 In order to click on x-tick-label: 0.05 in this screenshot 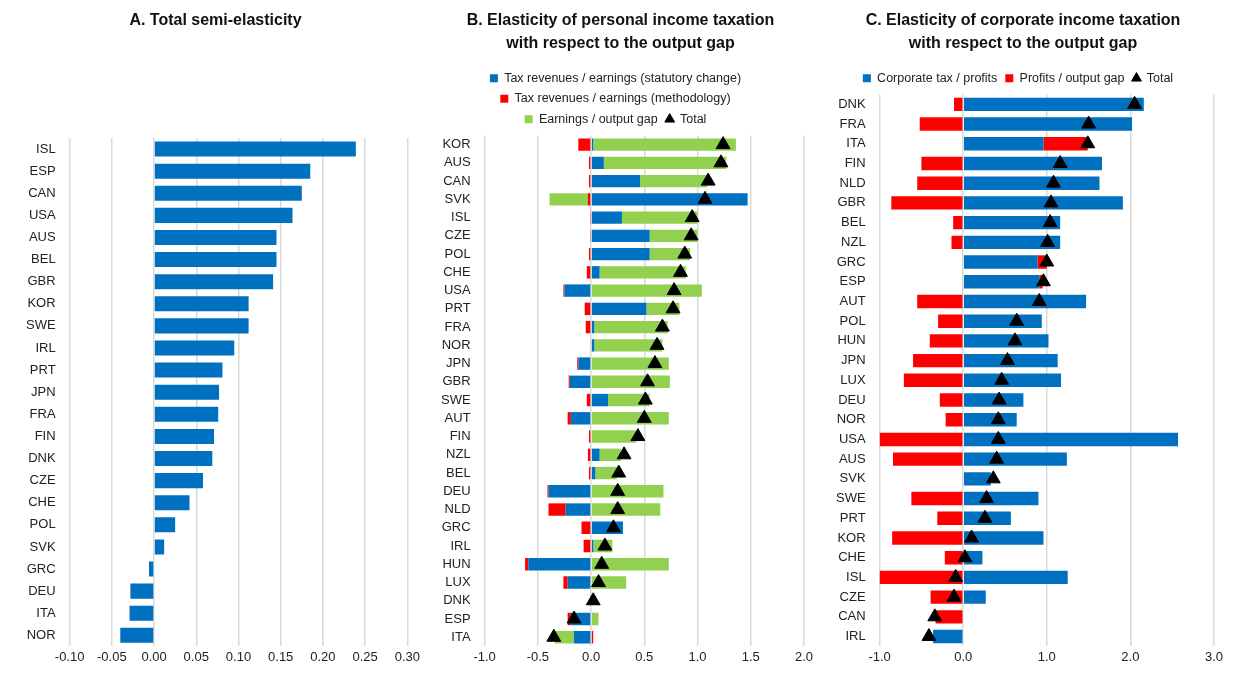, I will do `click(196, 656)`.